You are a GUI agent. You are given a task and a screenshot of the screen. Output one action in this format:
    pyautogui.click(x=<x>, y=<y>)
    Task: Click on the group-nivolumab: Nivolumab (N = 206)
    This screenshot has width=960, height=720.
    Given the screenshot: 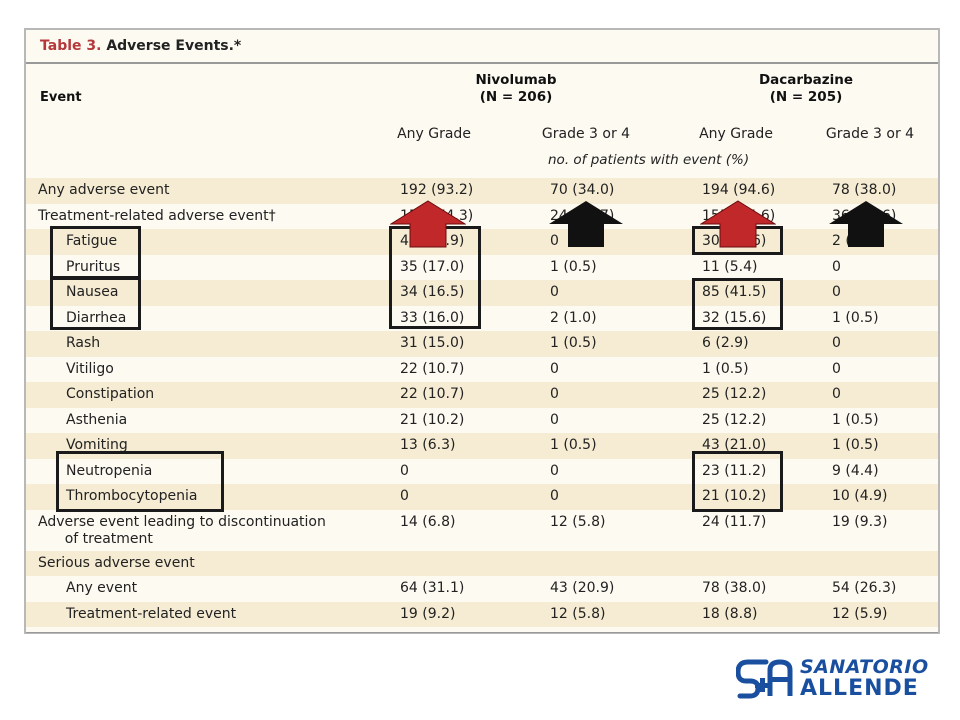 What is the action you would take?
    pyautogui.click(x=516, y=89)
    